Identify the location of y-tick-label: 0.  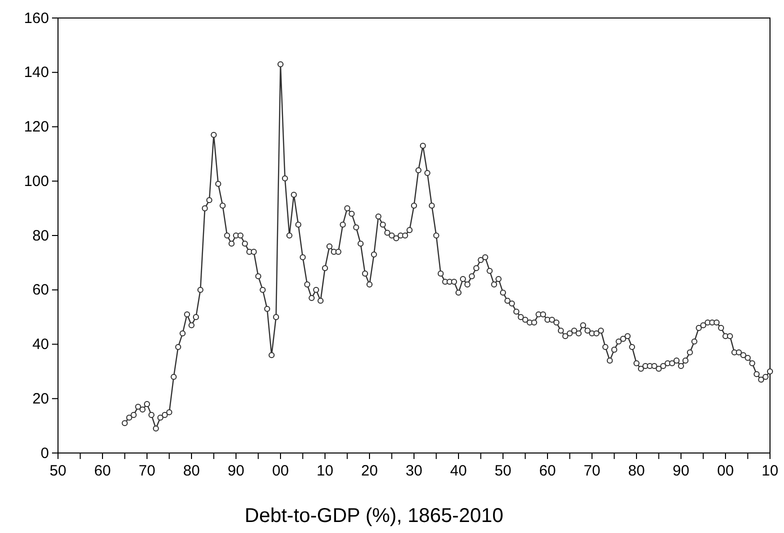
(44, 453).